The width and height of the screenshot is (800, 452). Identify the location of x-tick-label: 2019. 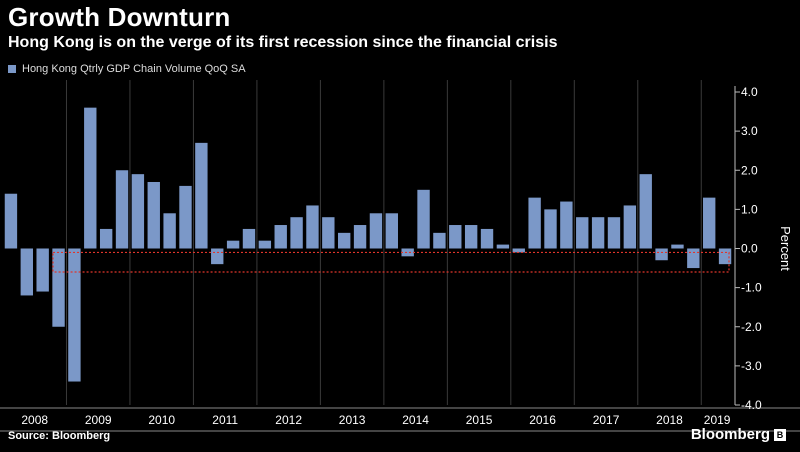
(717, 420).